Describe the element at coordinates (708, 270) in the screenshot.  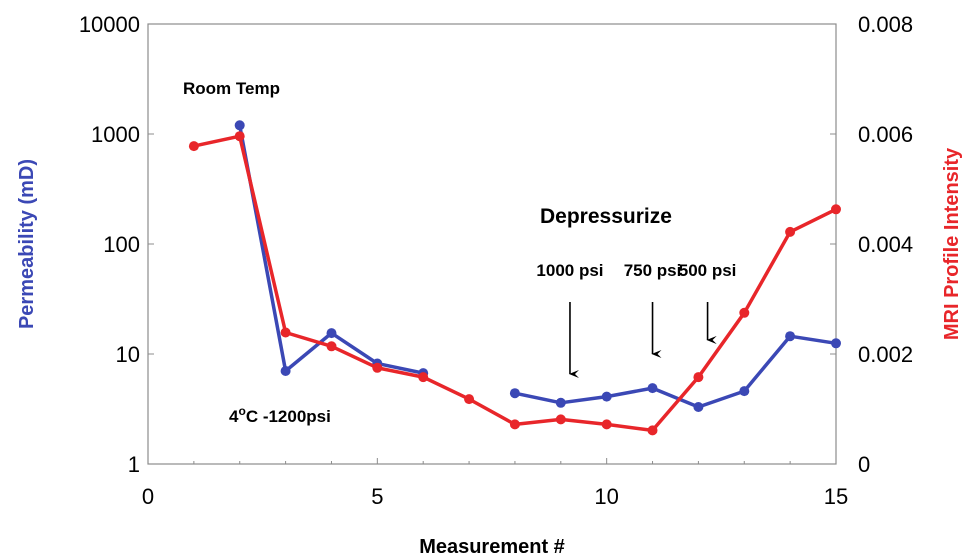
I see `pressure-arrow-label: 500 psi` at that location.